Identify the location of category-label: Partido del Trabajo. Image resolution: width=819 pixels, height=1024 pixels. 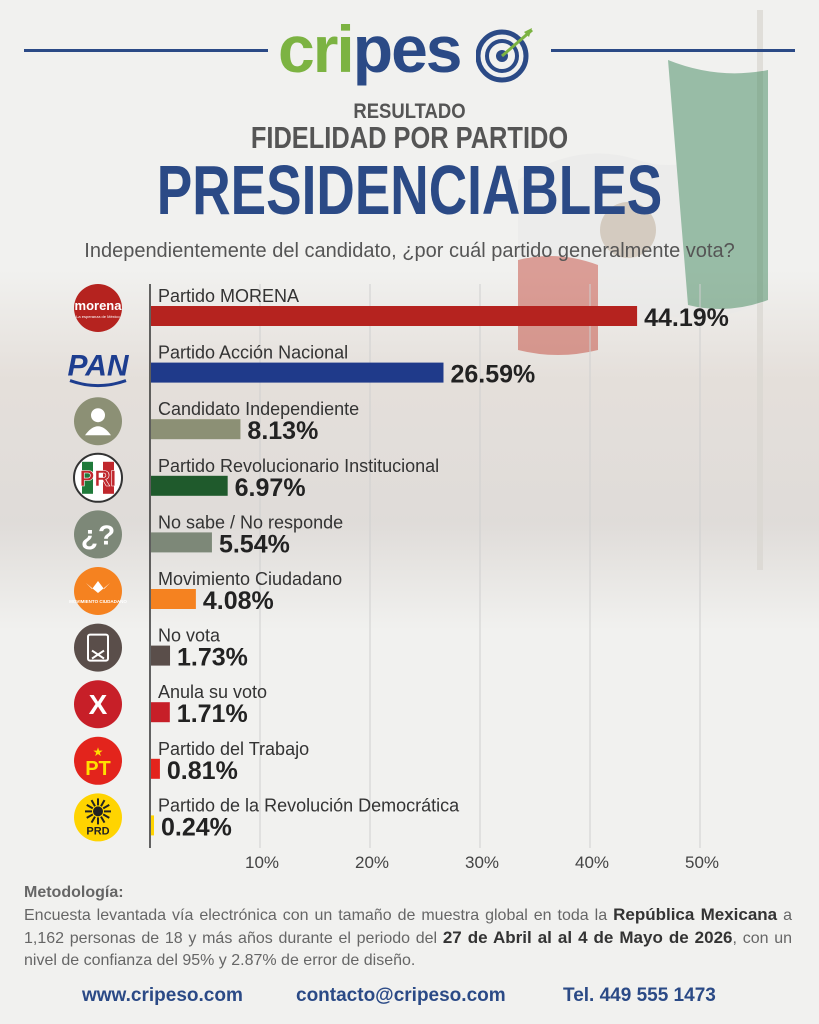
(233, 749).